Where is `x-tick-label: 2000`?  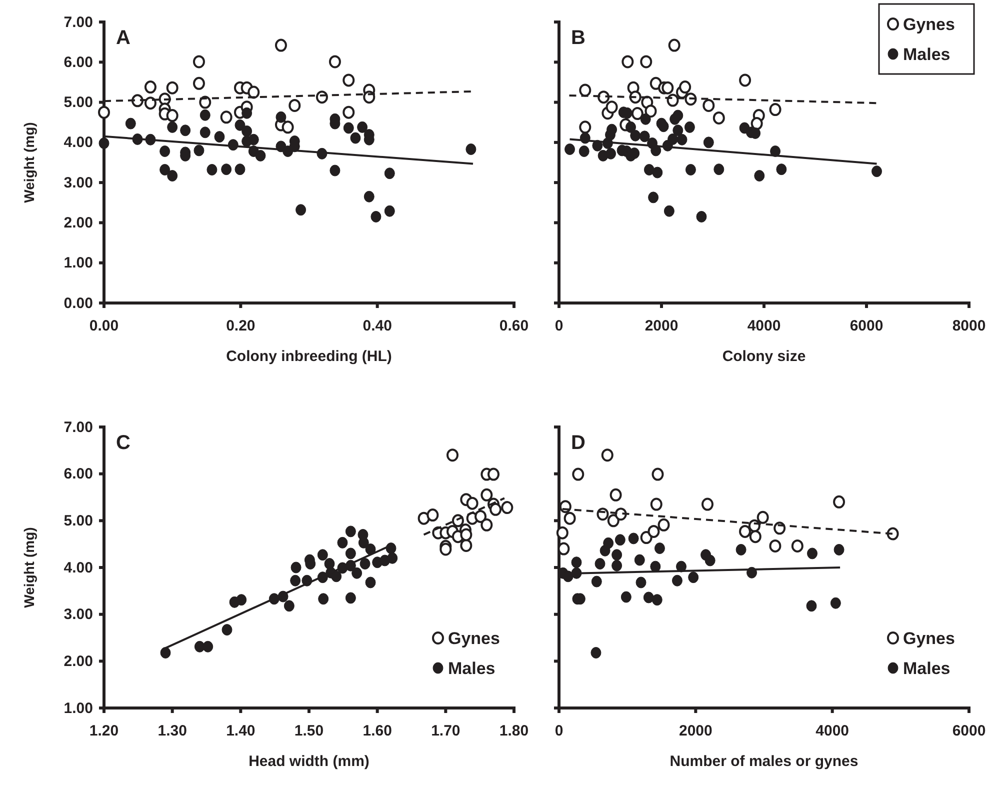 x-tick-label: 2000 is located at coordinates (661, 326).